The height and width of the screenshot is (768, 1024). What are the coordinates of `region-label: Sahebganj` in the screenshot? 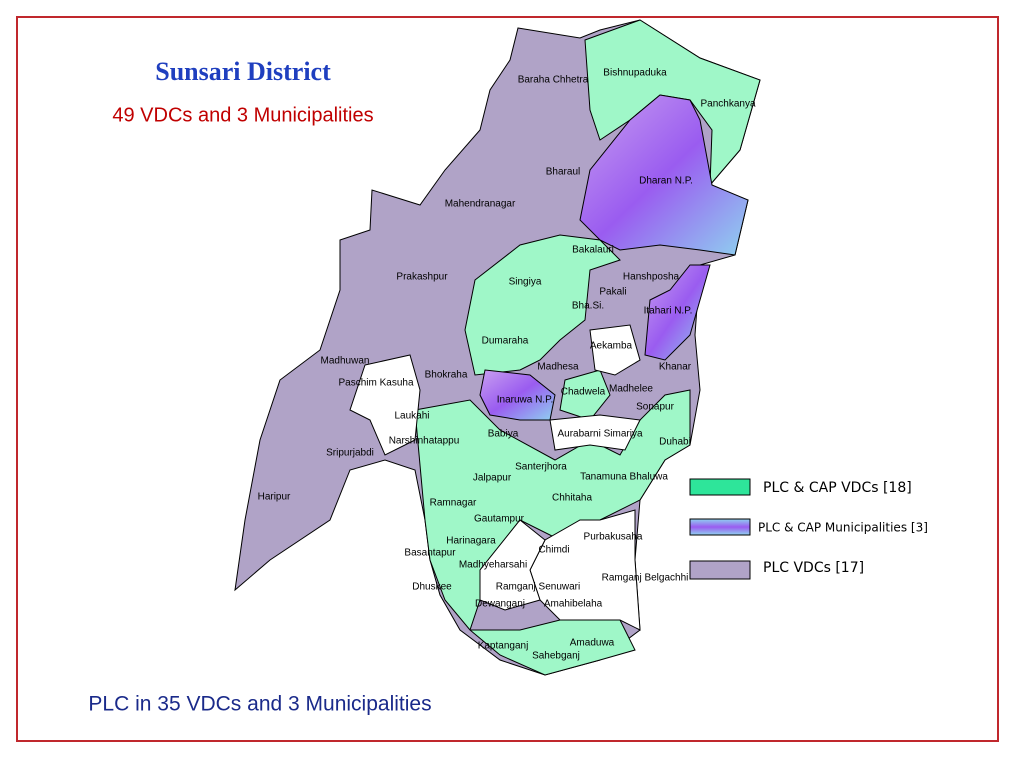 It's located at (556, 656).